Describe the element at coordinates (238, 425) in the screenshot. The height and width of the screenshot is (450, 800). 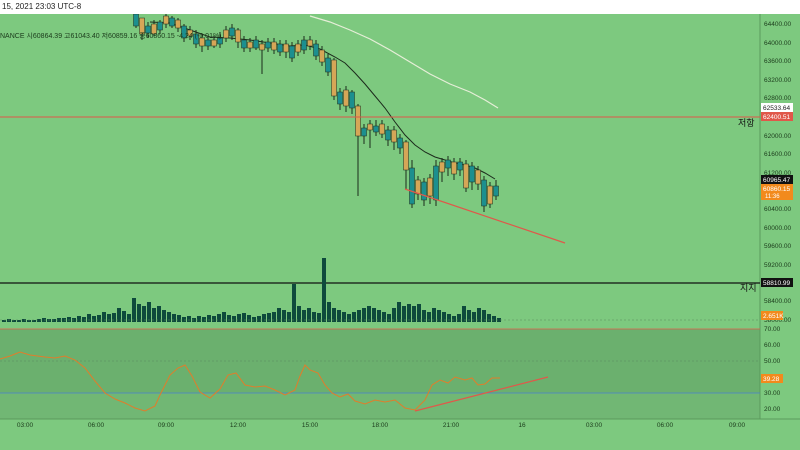
I see `time-tick-label: 12:00` at that location.